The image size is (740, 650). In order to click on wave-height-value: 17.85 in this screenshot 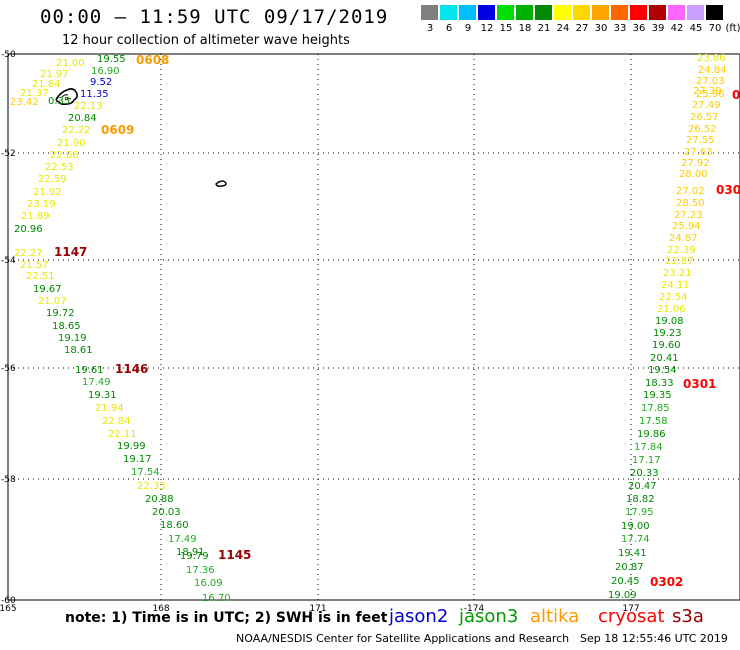, I will do `click(655, 408)`.